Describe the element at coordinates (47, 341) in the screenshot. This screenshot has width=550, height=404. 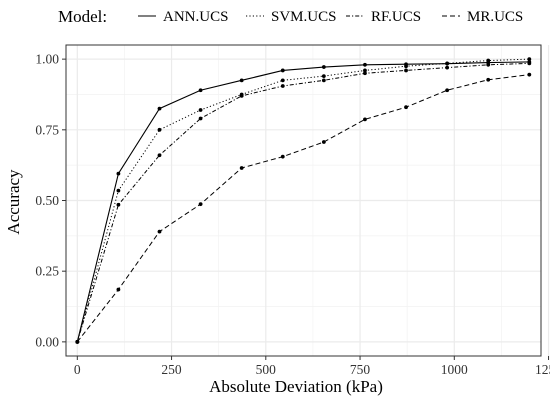
I see `y-tick-label: 0.00` at that location.